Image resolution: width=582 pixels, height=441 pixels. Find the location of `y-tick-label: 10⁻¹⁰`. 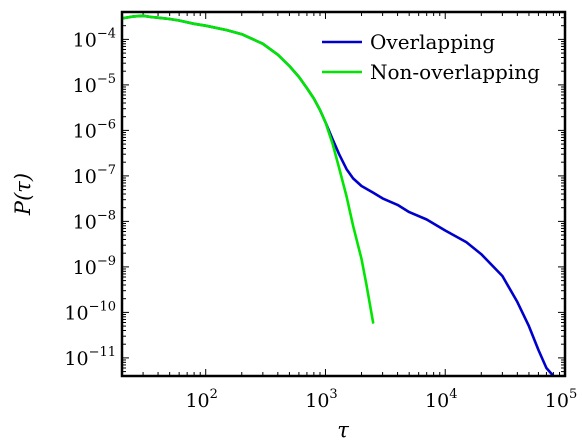

y-tick-label: 10⁻¹⁰ is located at coordinates (90, 311).